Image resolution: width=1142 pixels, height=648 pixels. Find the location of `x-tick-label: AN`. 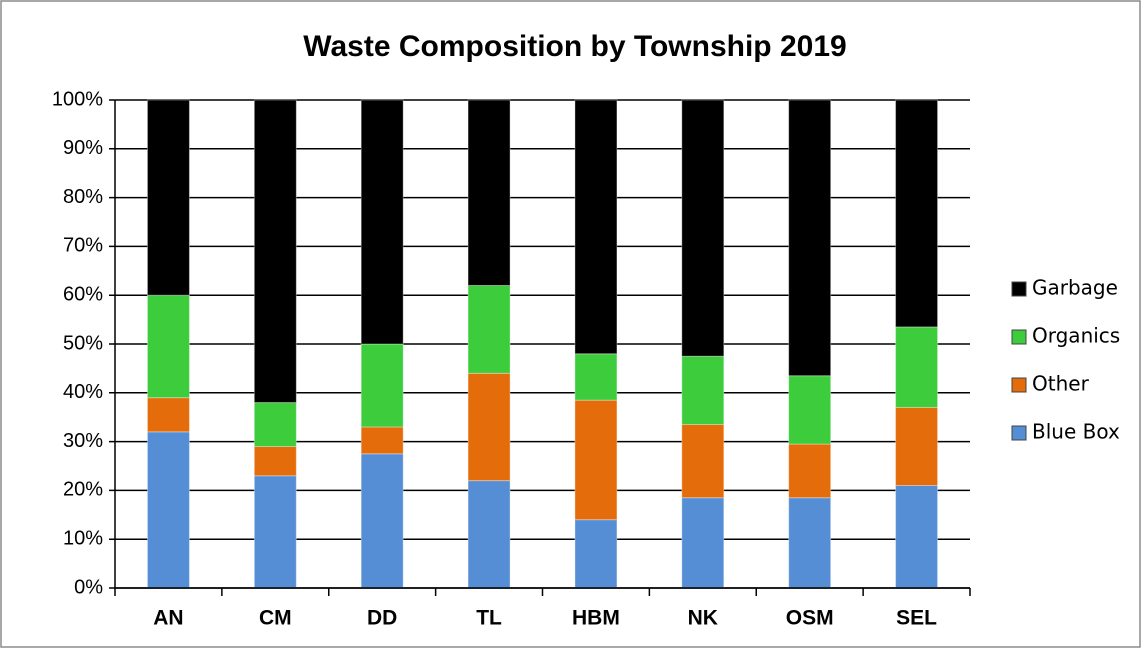

x-tick-label: AN is located at coordinates (168, 618).